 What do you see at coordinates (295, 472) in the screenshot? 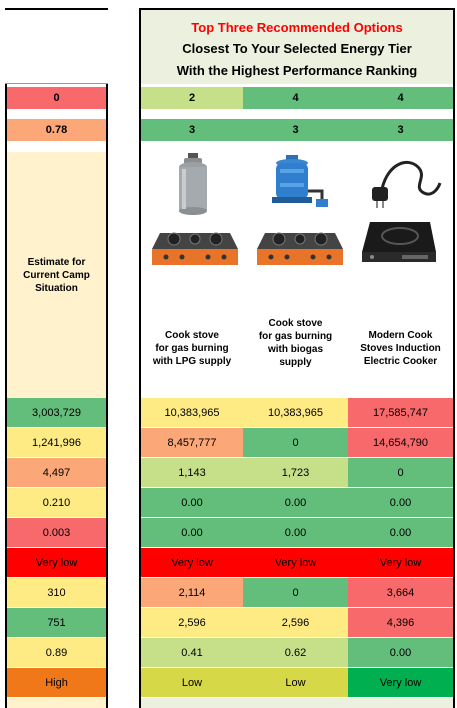
I see `row-3-option-2: 1,723` at bounding box center [295, 472].